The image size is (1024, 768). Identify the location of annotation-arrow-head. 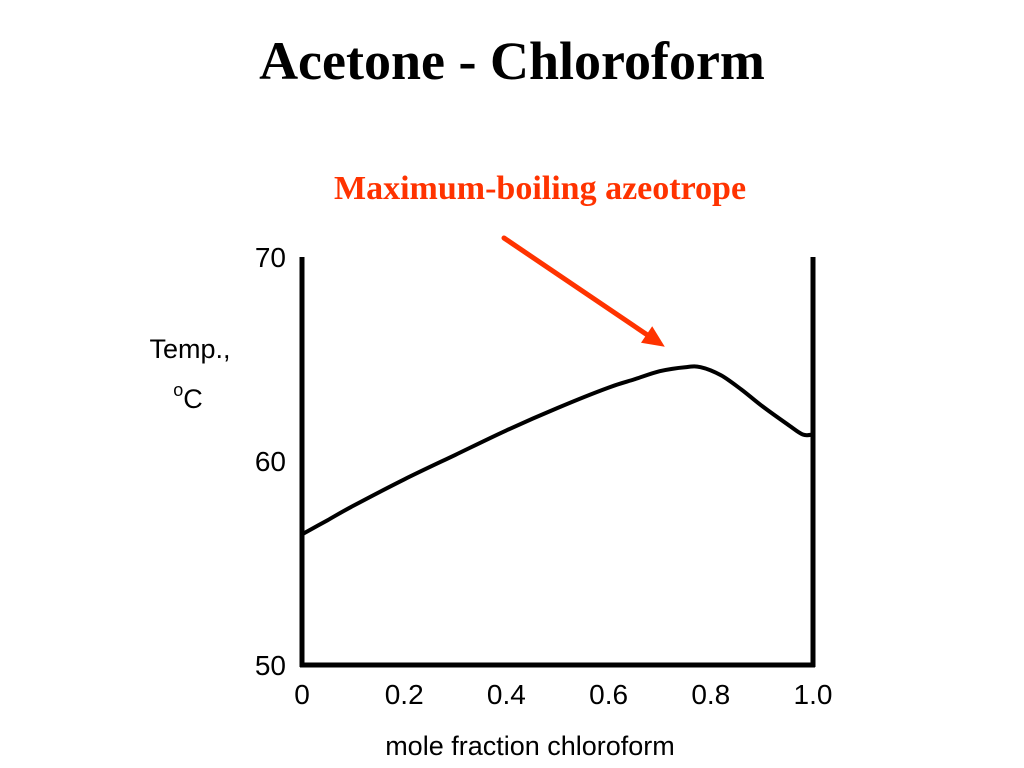
(653, 336).